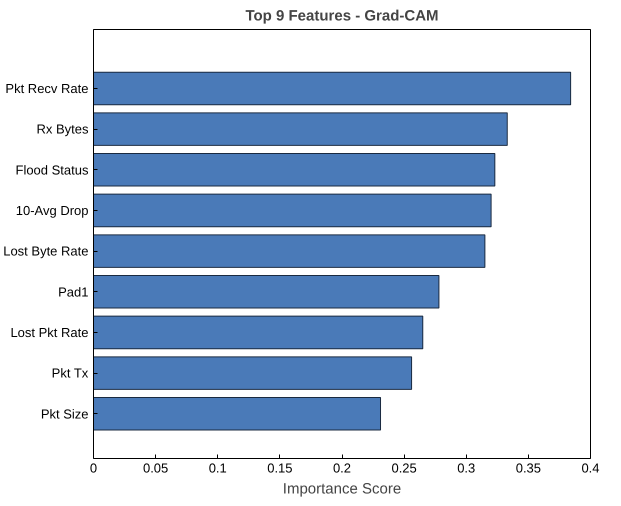  I want to click on x-tick-label: 0.35, so click(529, 468).